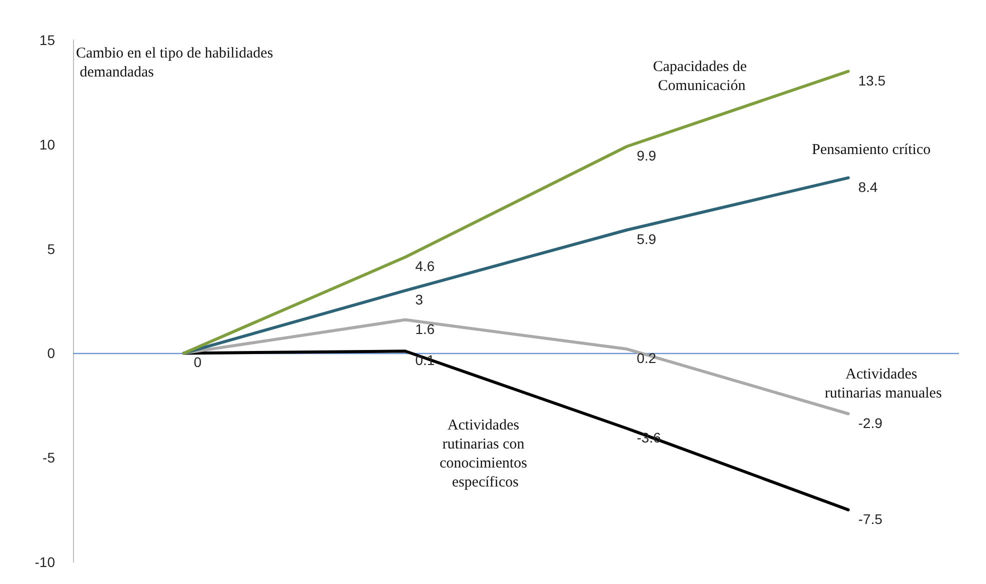  What do you see at coordinates (175, 63) in the screenshot?
I see `y-axis-title: Cambio en el tipo de habilidades demandadas` at bounding box center [175, 63].